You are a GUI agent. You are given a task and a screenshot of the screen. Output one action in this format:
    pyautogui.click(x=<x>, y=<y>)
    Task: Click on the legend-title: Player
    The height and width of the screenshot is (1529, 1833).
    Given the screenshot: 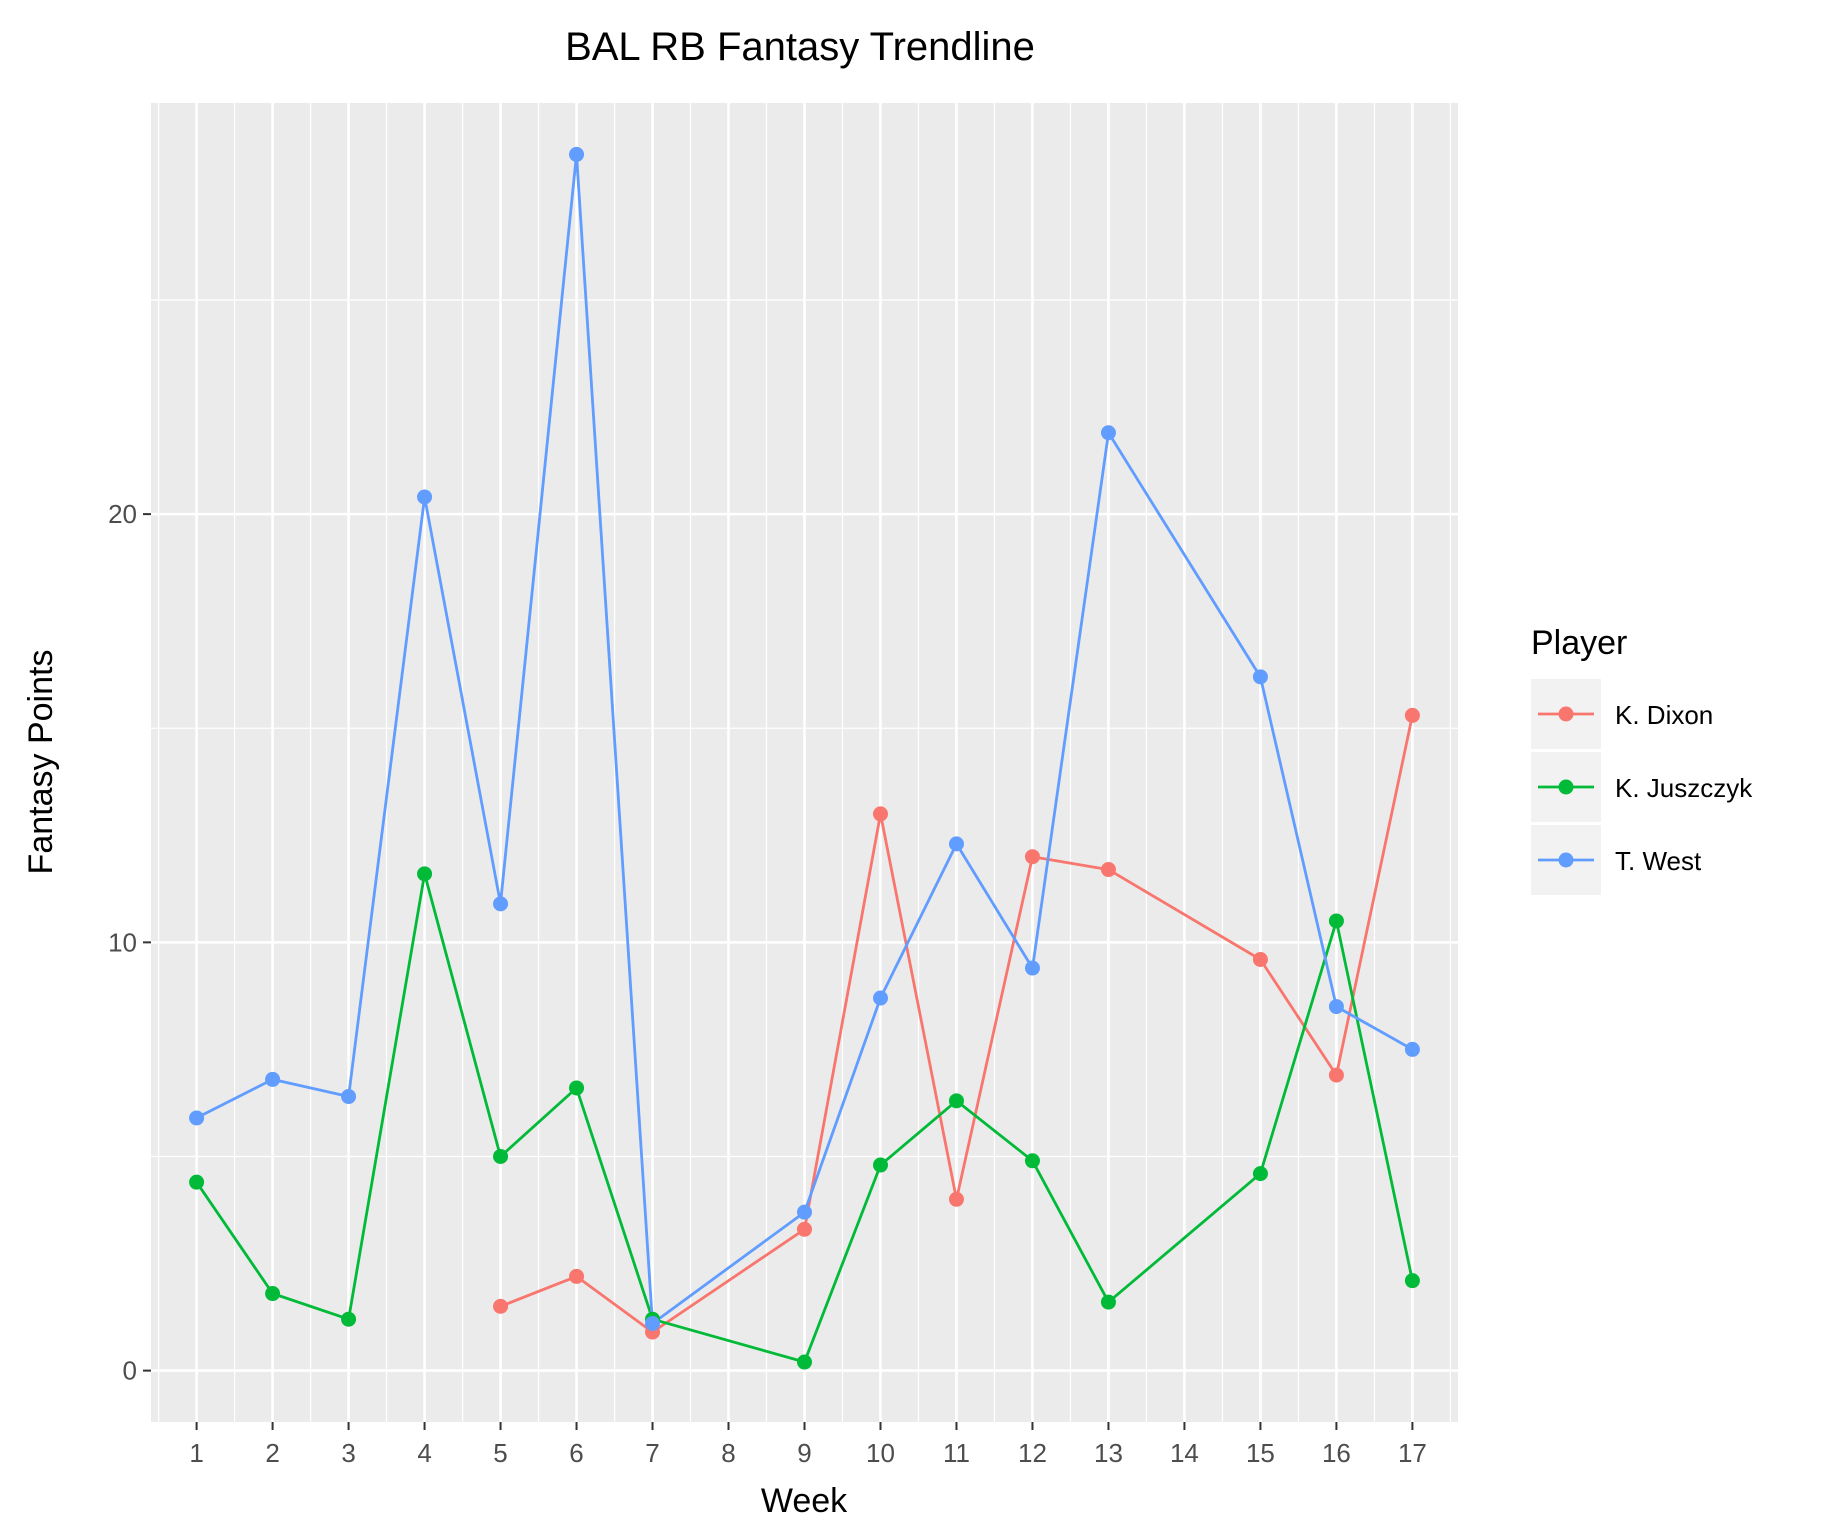 What is the action you would take?
    pyautogui.click(x=1579, y=643)
    